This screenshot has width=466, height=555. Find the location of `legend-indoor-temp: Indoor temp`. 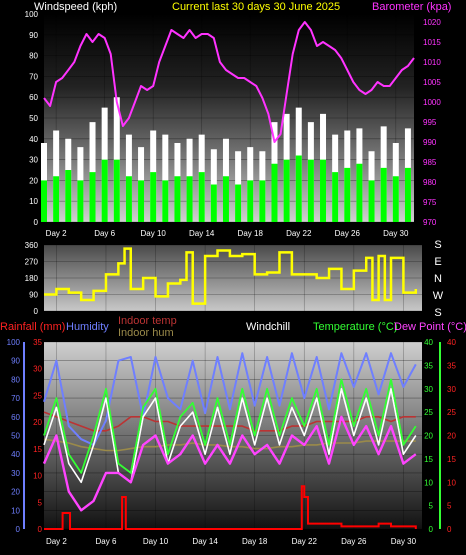

legend-indoor-temp: Indoor temp is located at coordinates (147, 321).